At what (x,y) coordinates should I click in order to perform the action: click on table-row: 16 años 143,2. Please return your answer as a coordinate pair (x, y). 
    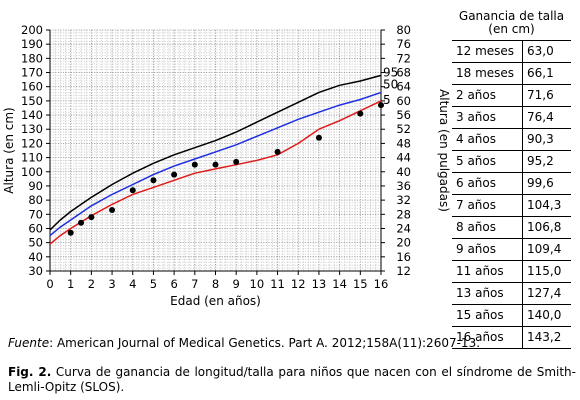
    Looking at the image, I should click on (511, 337).